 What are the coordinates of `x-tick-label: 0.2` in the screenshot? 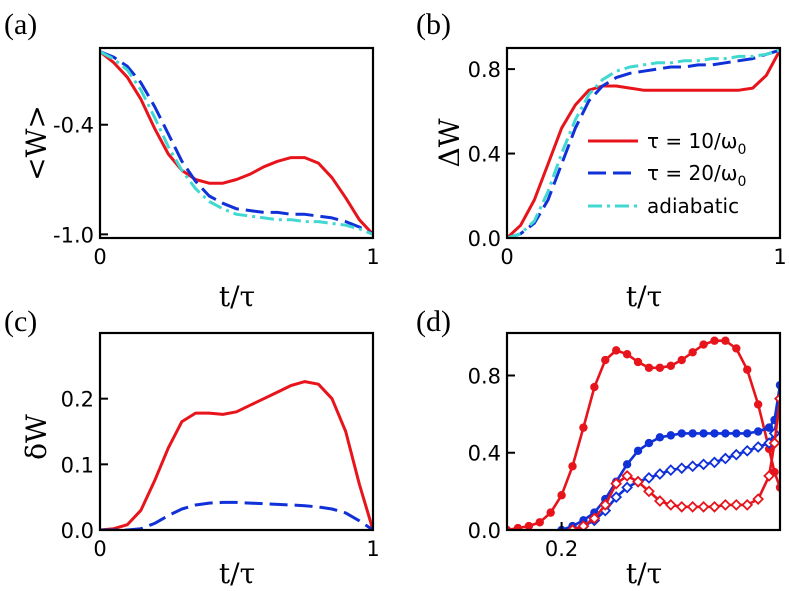 It's located at (561, 549).